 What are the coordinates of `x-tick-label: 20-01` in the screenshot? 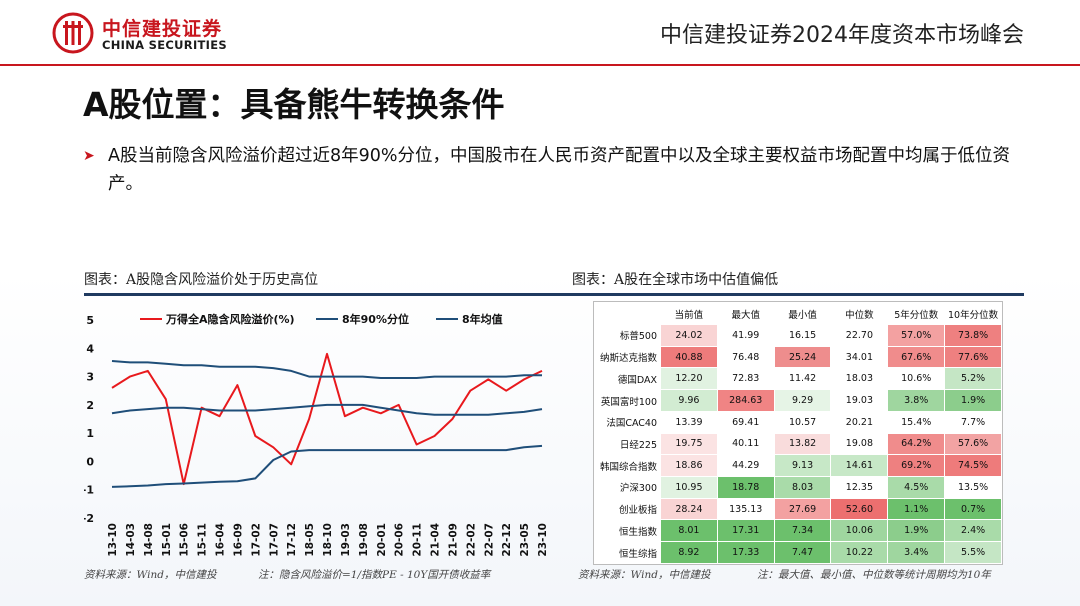 It's located at (382, 540).